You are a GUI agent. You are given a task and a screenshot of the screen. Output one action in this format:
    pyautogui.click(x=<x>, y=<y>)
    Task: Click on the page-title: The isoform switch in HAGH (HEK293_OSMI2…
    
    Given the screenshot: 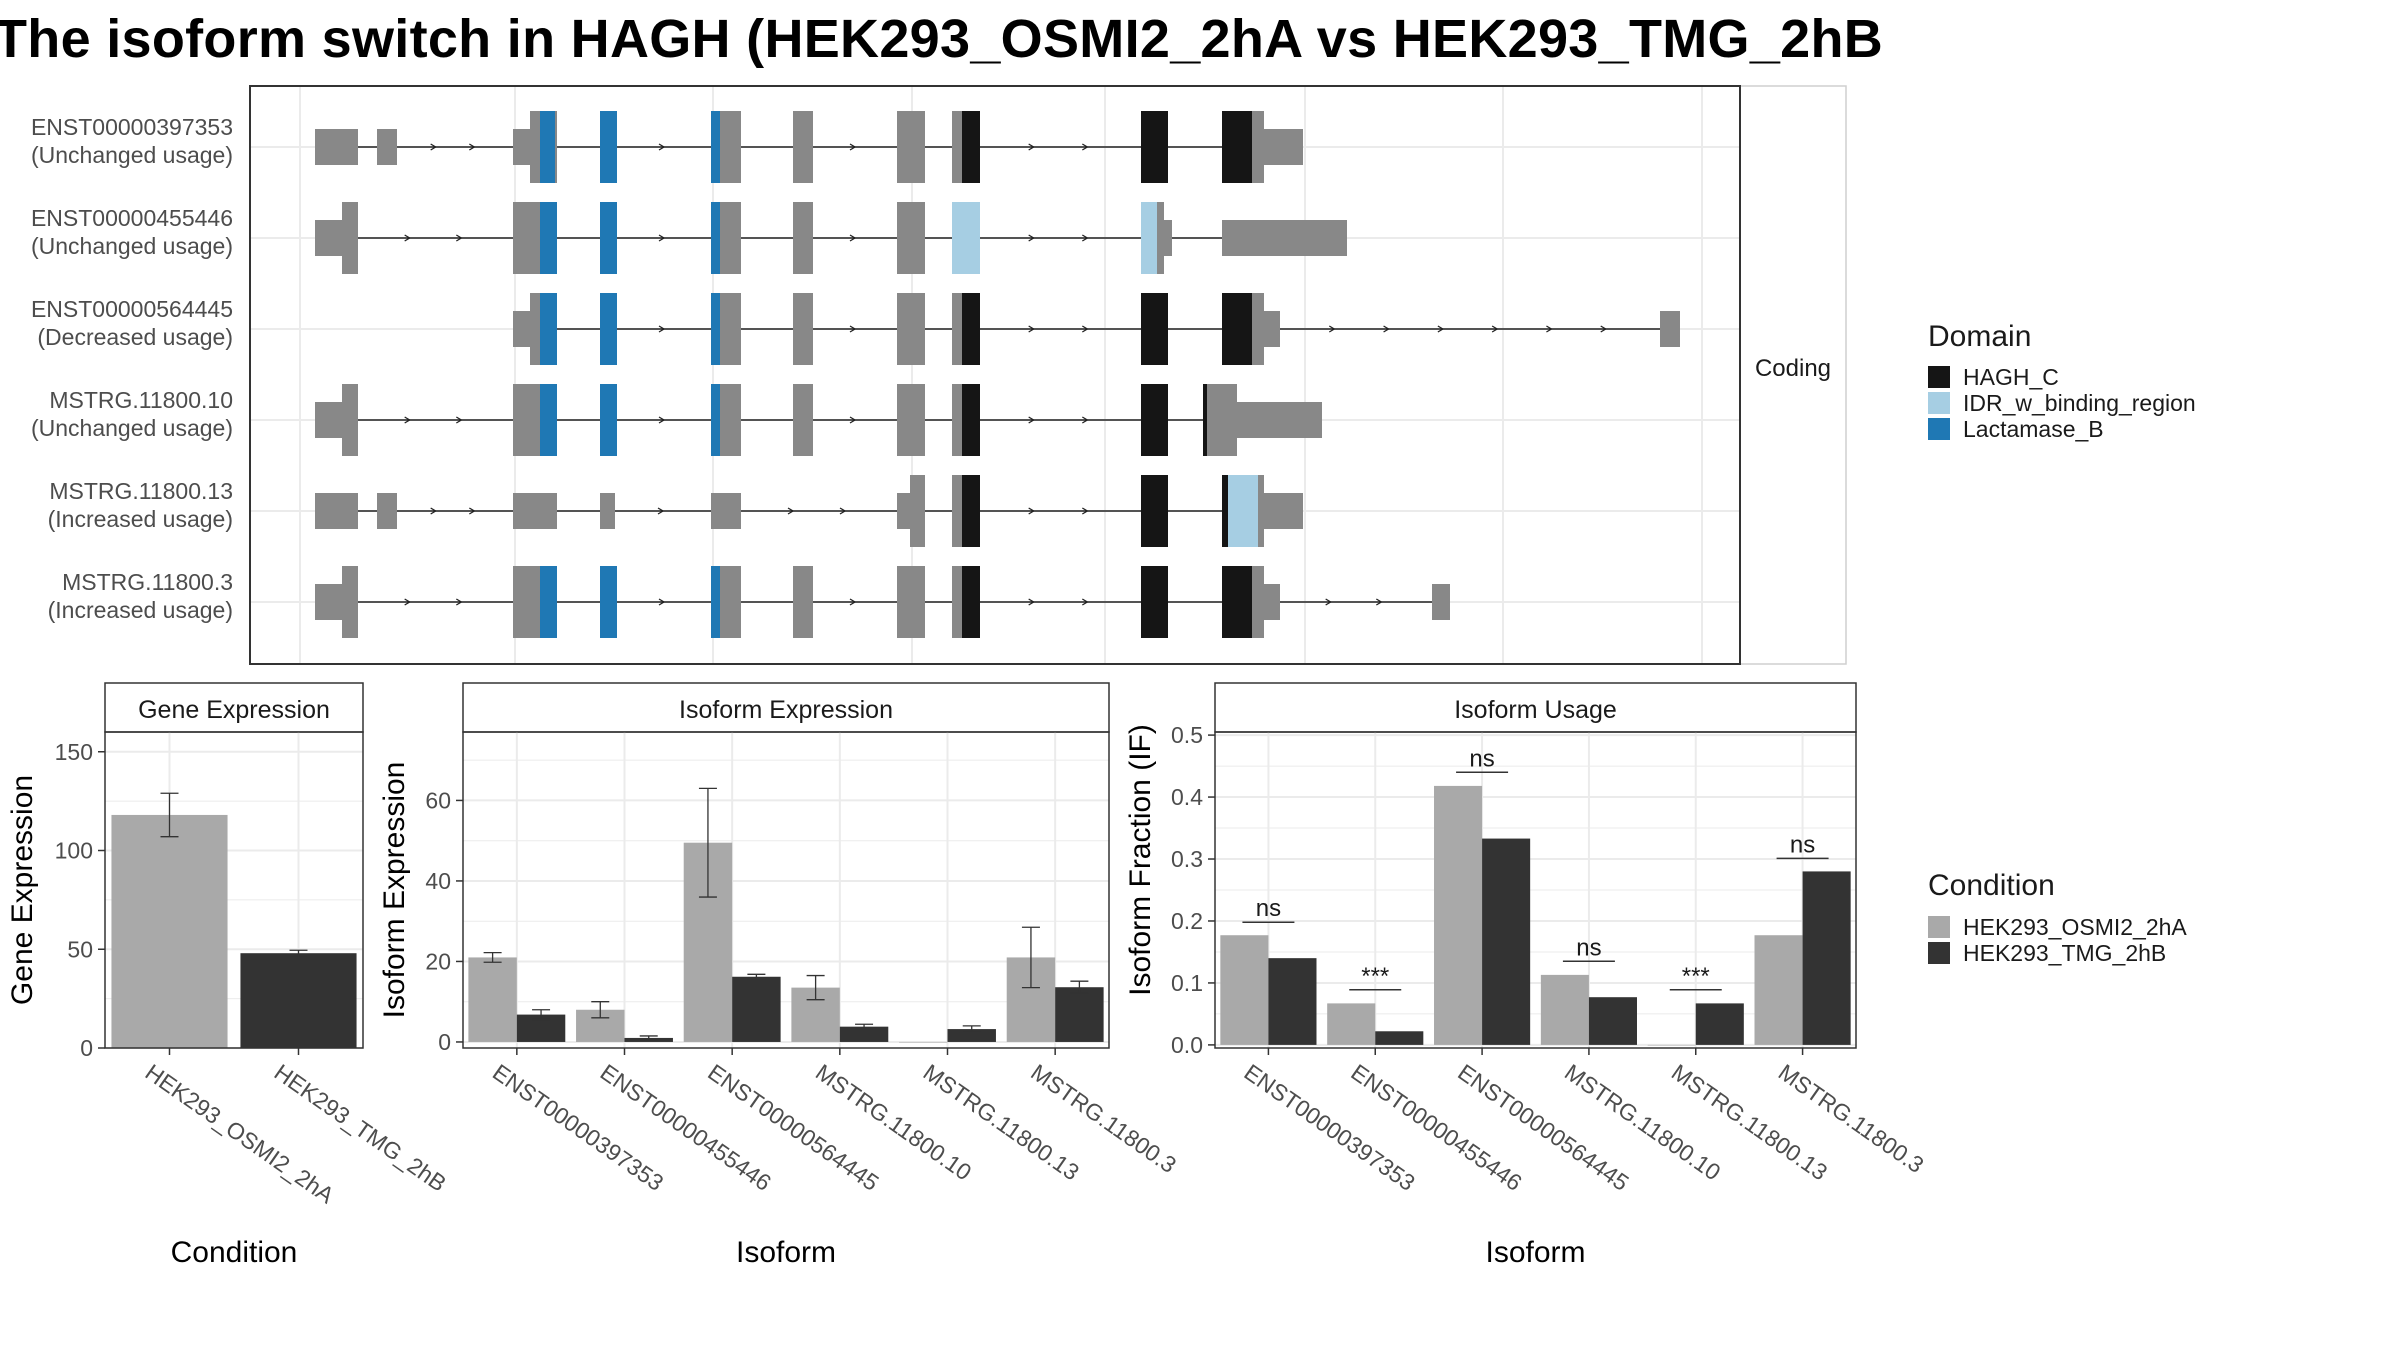 What is the action you would take?
    pyautogui.click(x=942, y=39)
    